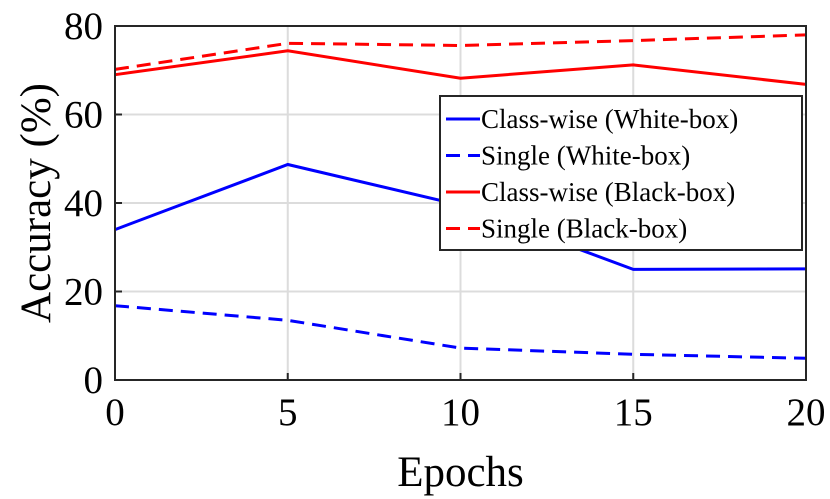 The width and height of the screenshot is (830, 499). Describe the element at coordinates (94, 380) in the screenshot. I see `y-tick-label: 0` at that location.